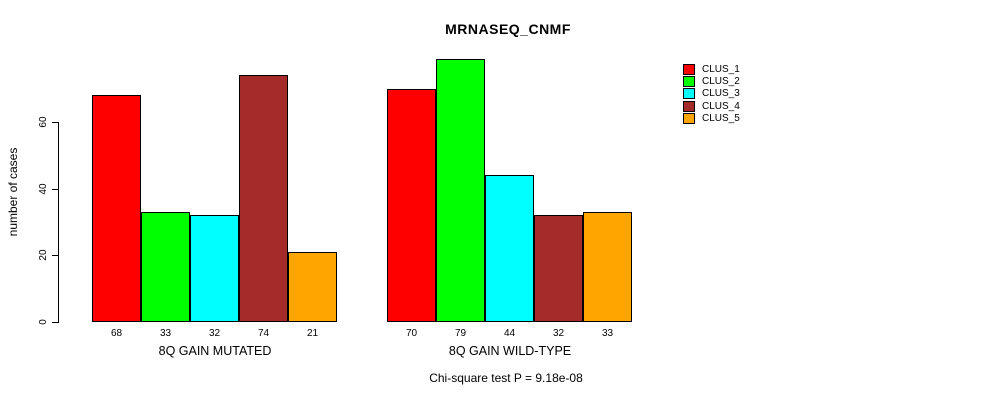  I want to click on bar-value-label-clus_3-group2: 44, so click(509, 333).